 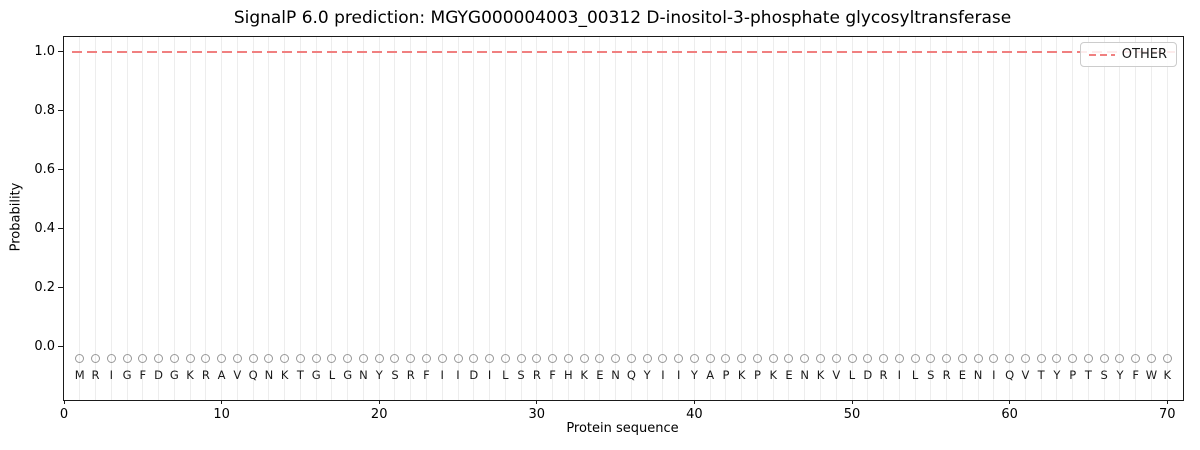 What do you see at coordinates (221, 374) in the screenshot?
I see `residue-letter: A` at bounding box center [221, 374].